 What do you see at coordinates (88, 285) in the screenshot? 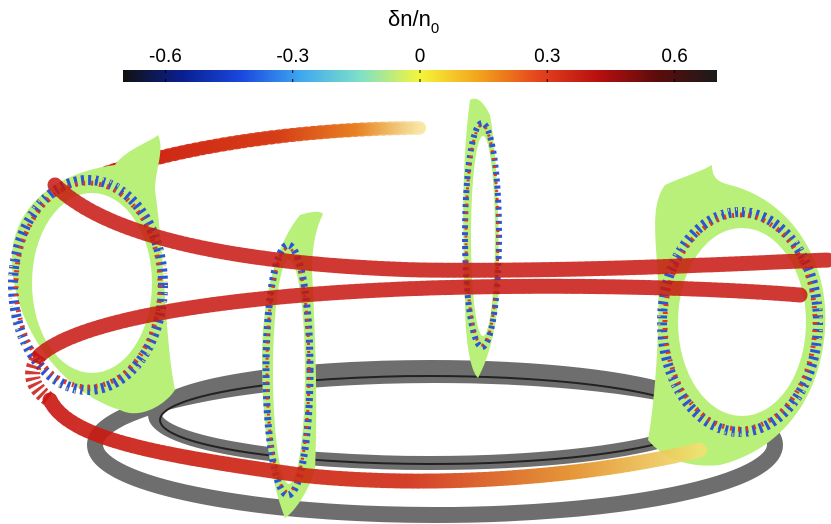
I see `cross-section-left-turbulence` at bounding box center [88, 285].